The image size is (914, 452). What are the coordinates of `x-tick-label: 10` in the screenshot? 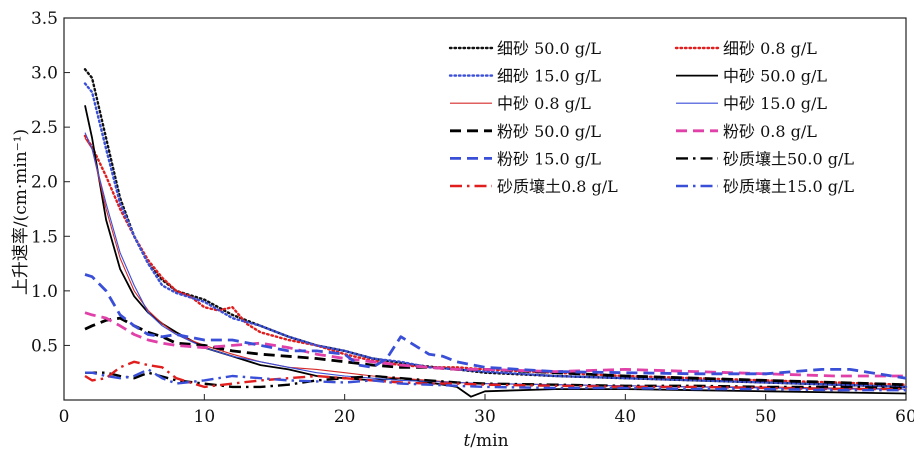 It's located at (205, 417).